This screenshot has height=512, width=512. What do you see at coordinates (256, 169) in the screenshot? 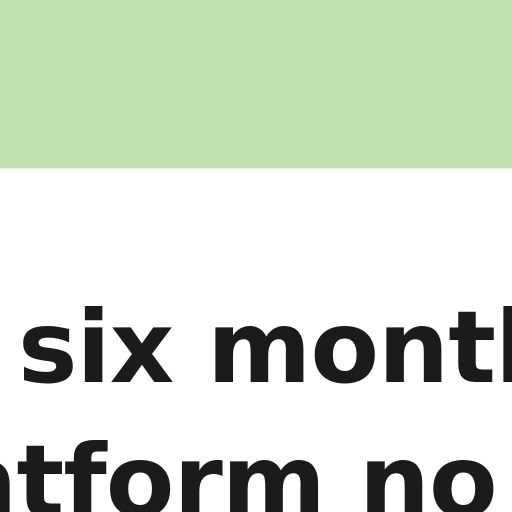
I see `band-divider` at bounding box center [256, 169].